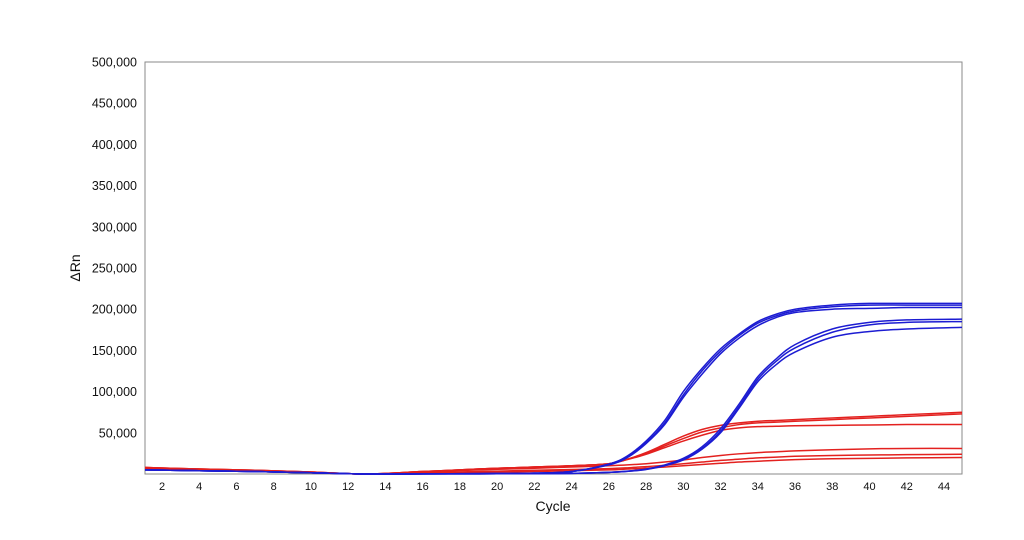 The image size is (1024, 540). What do you see at coordinates (75, 267) in the screenshot?
I see `y-axis-label: ΔRn` at bounding box center [75, 267].